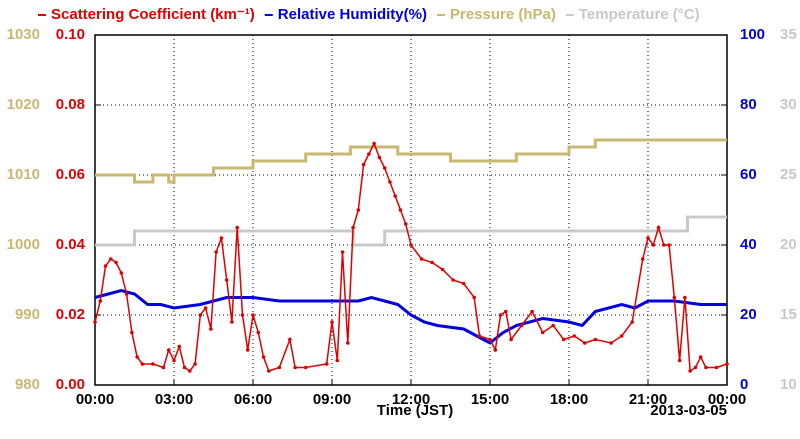 The height and width of the screenshot is (439, 800). I want to click on y3-tick-label: 1010, so click(23, 174).